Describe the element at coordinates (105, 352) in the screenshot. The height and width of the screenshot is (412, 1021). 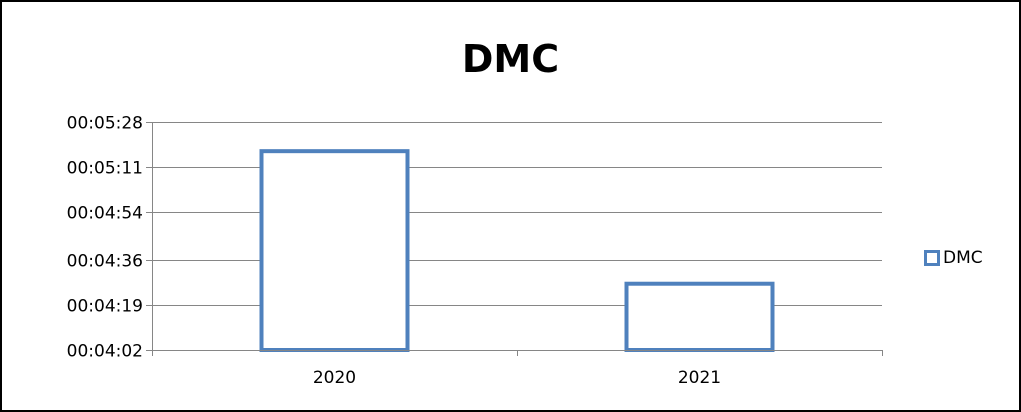
I see `y-tick-label: 00:04:02` at that location.